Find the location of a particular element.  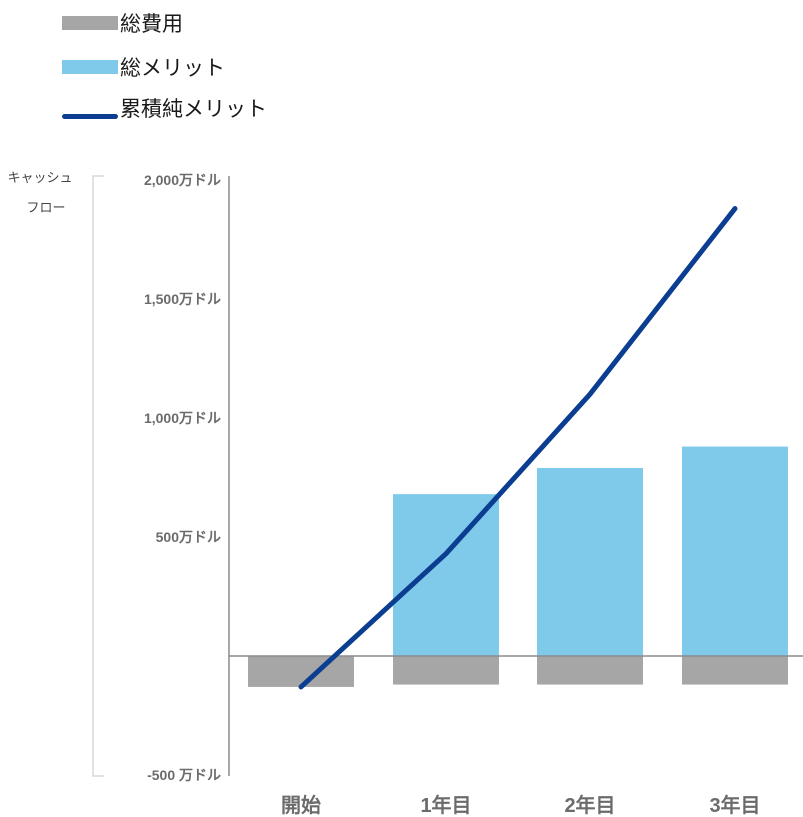

y-tick-label: 500万ドル is located at coordinates (188, 537).